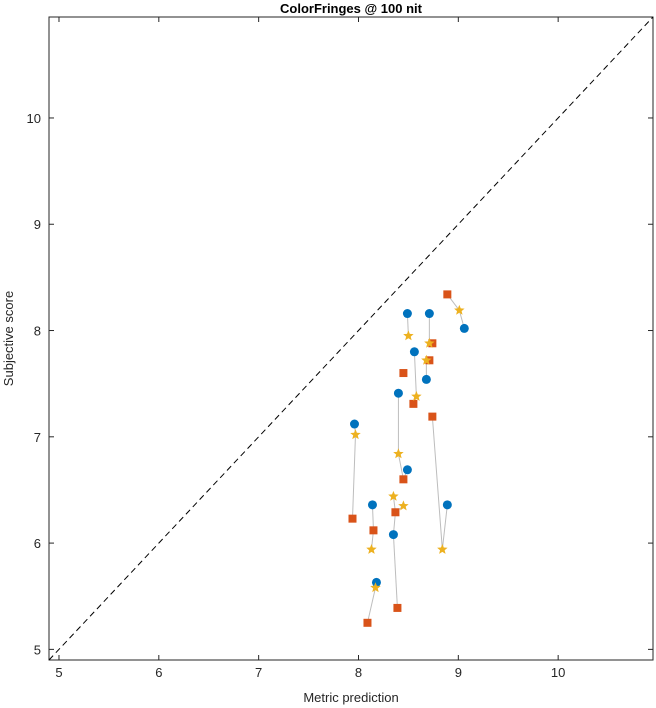 The width and height of the screenshot is (656, 708). What do you see at coordinates (358, 672) in the screenshot?
I see `x-tick-label: 8` at bounding box center [358, 672].